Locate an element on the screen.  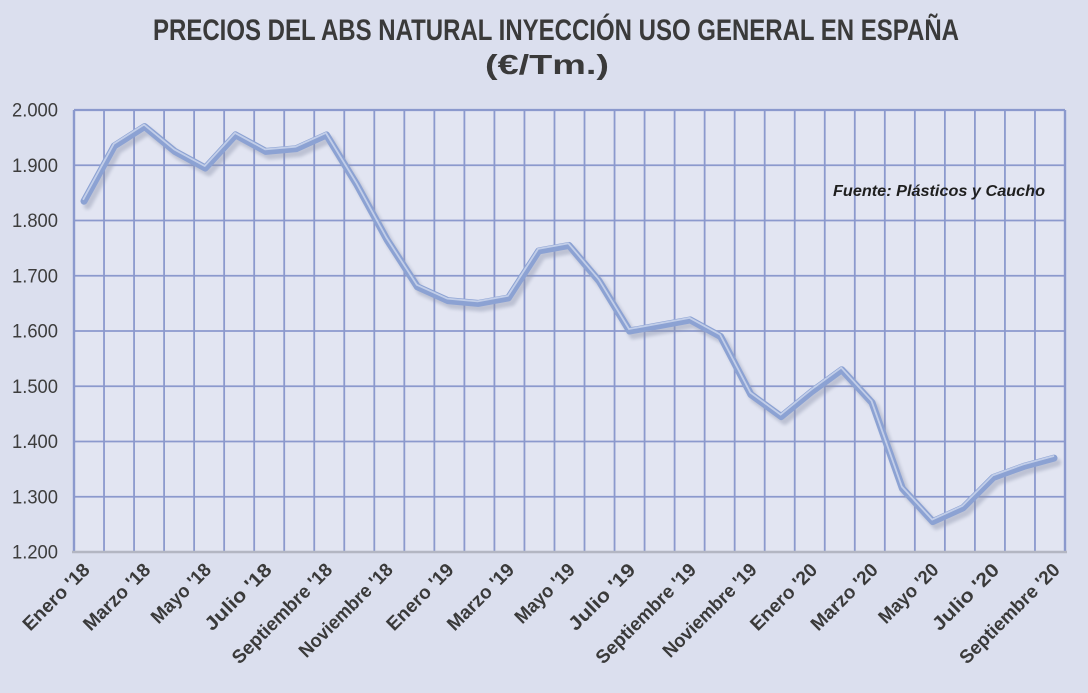
y-axis-label: 1.300 is located at coordinates (35, 497).